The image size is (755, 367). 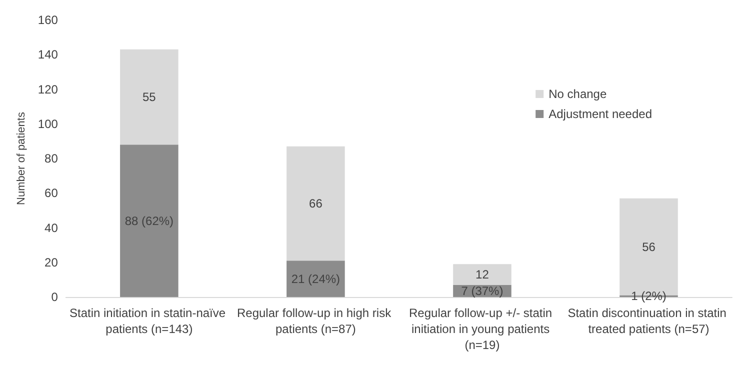 What do you see at coordinates (149, 321) in the screenshot?
I see `x-tick-label: Statin initiation in statin-naïve patients (n=143)` at bounding box center [149, 321].